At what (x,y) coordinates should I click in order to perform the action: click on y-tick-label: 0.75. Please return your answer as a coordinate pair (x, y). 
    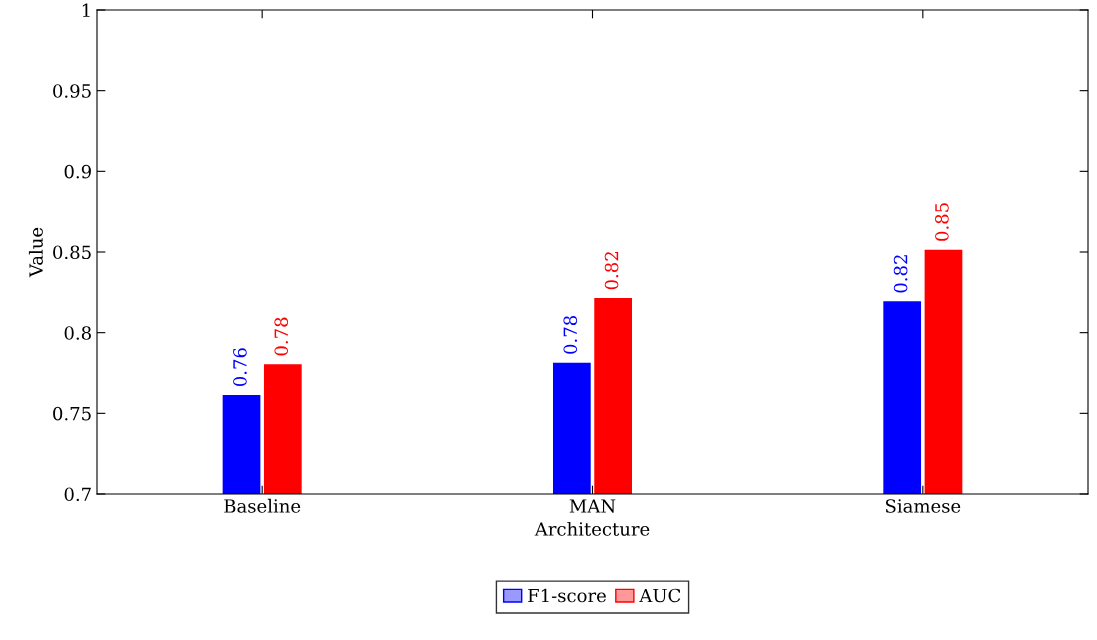
    Looking at the image, I should click on (72, 413).